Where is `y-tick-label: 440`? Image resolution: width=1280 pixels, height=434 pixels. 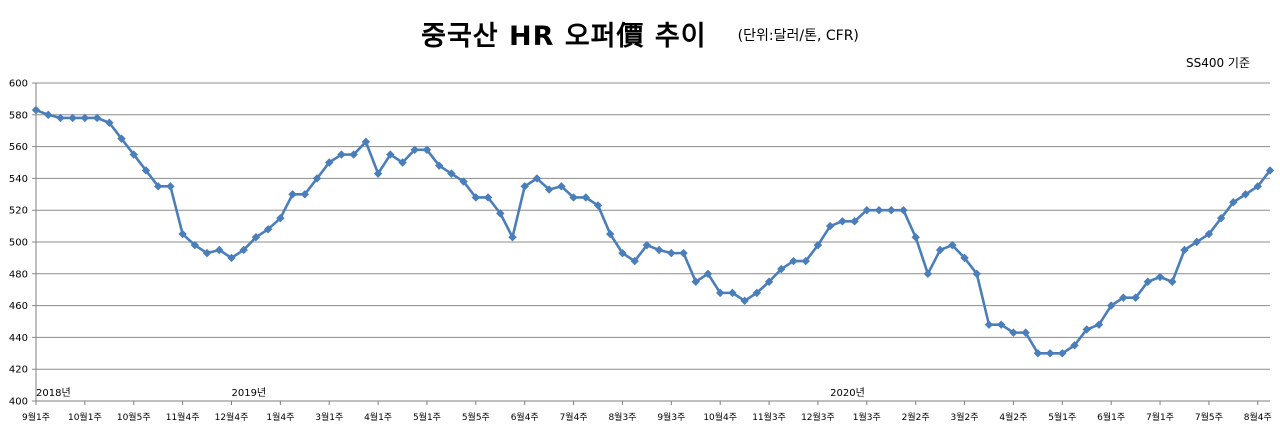 y-tick-label: 440 is located at coordinates (18, 338).